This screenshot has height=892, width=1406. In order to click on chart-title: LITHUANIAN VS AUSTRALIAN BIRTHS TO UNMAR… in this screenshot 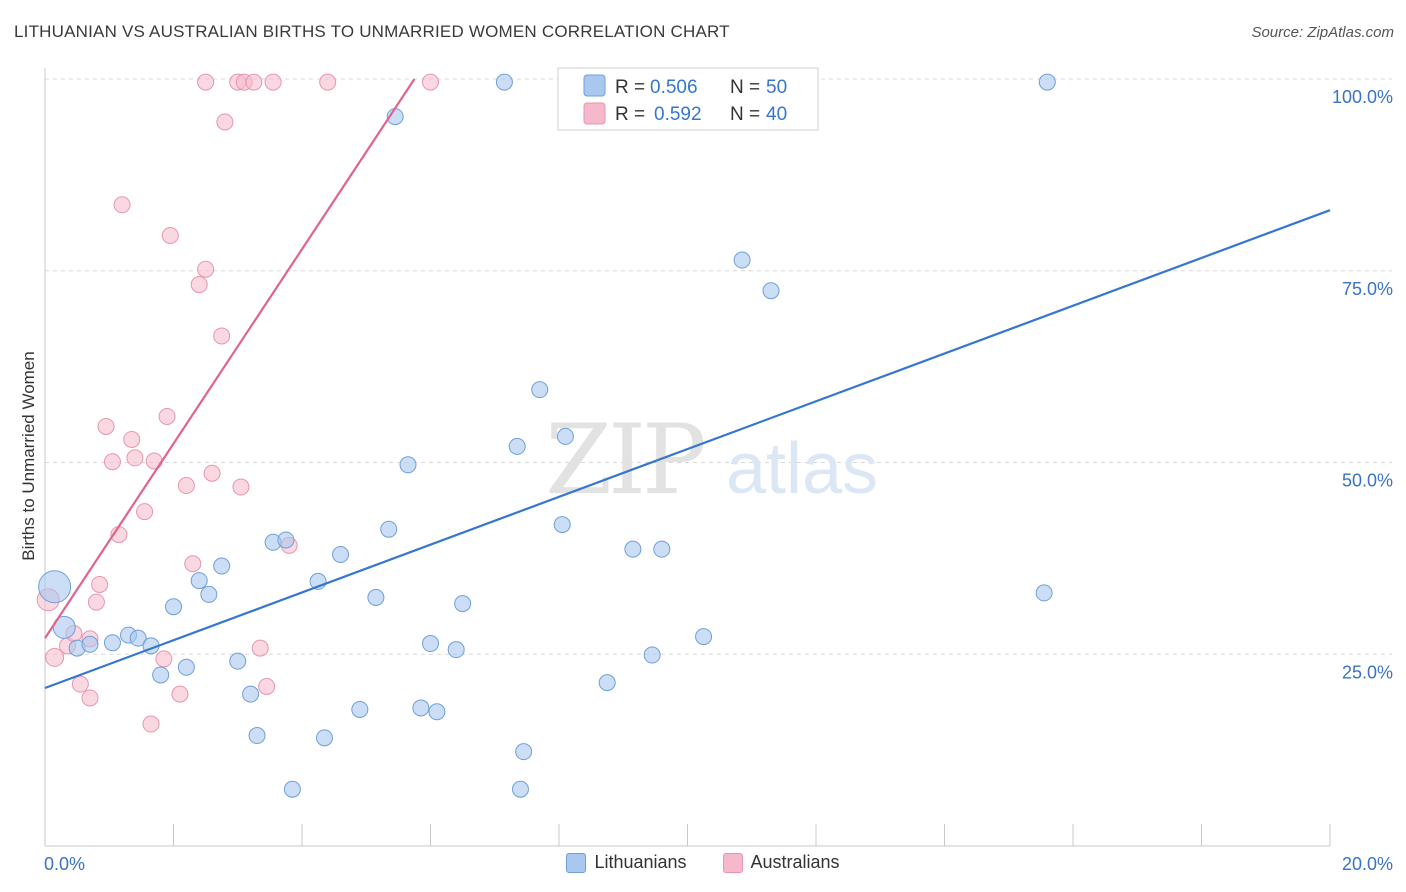, I will do `click(372, 31)`.